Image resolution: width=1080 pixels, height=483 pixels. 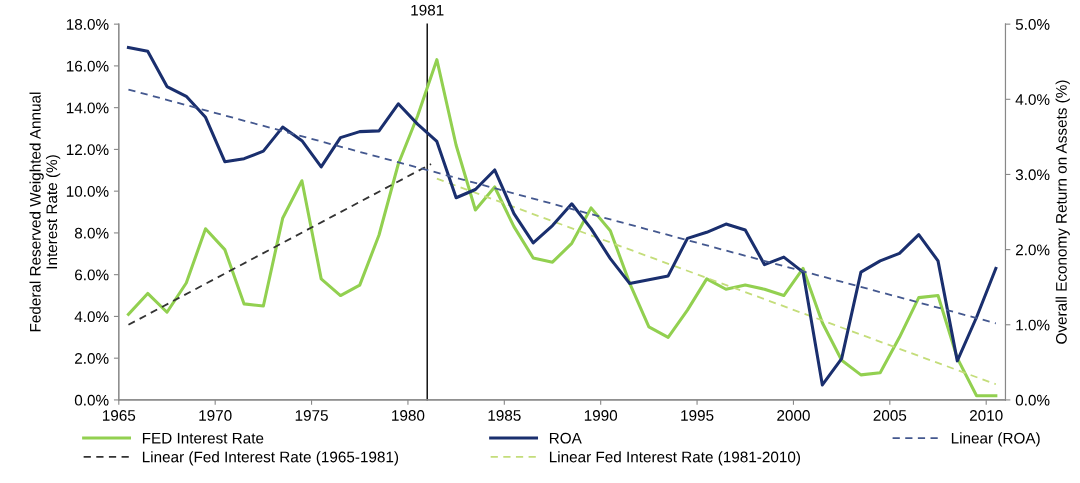 I want to click on y-tick-label: 10.0%, so click(x=87, y=191).